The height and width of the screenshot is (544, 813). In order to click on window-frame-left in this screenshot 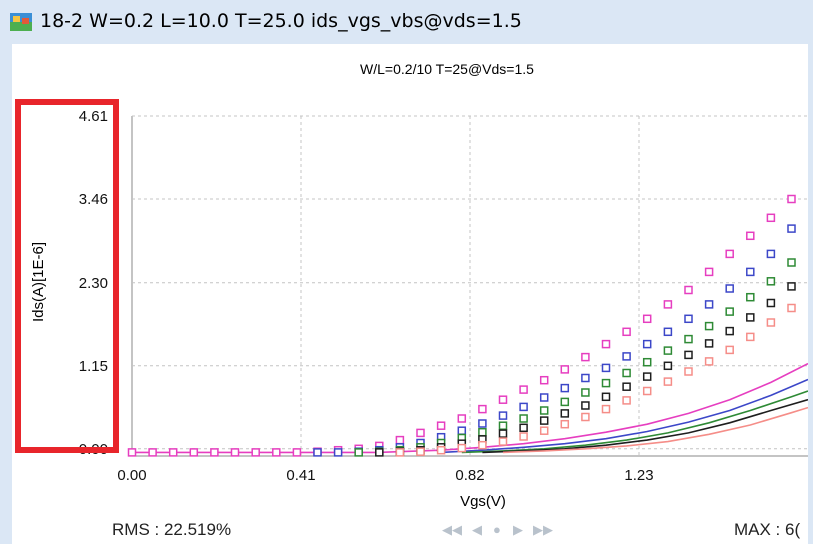, I will do `click(6, 294)`.